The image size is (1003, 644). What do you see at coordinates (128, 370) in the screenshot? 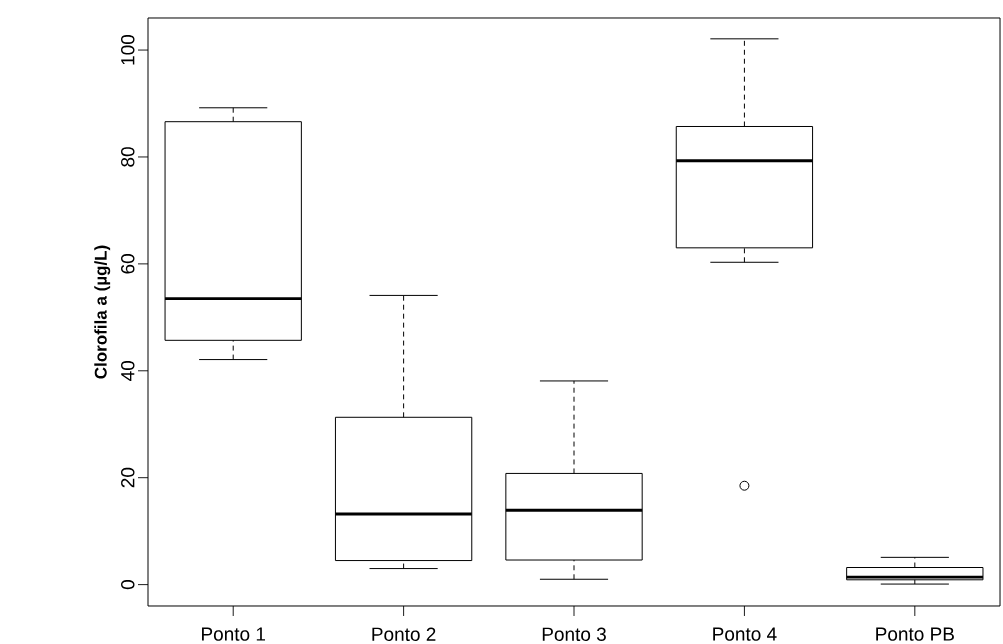
I see `y-tick-label: 40` at bounding box center [128, 370].